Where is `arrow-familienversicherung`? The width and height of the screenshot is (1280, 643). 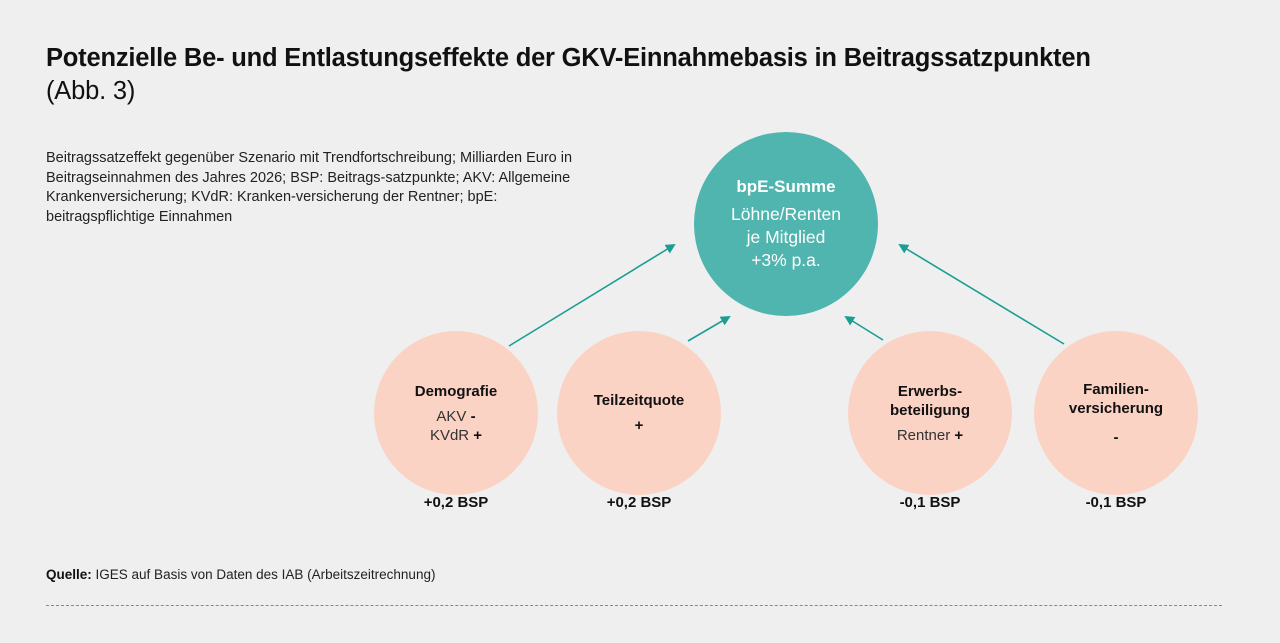 arrow-familienversicherung is located at coordinates (981, 294).